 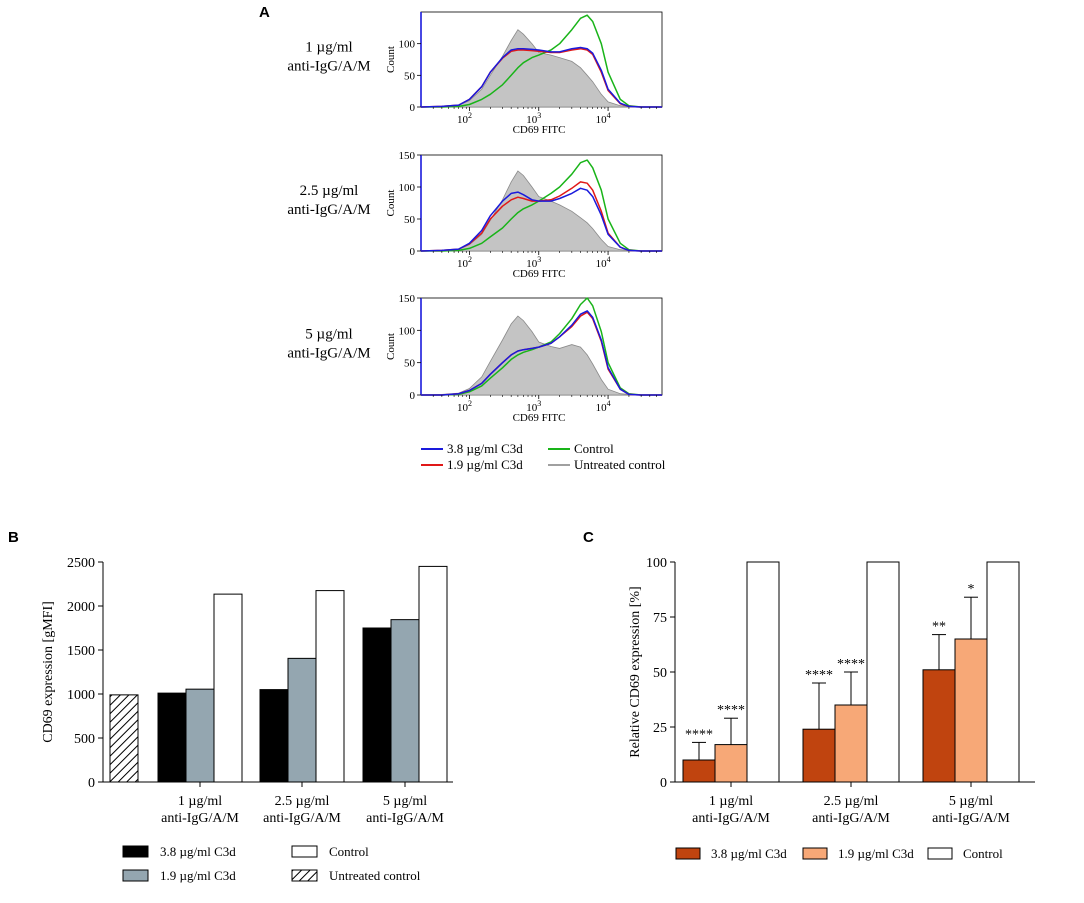 I want to click on panel-a-letter: A, so click(x=264, y=12).